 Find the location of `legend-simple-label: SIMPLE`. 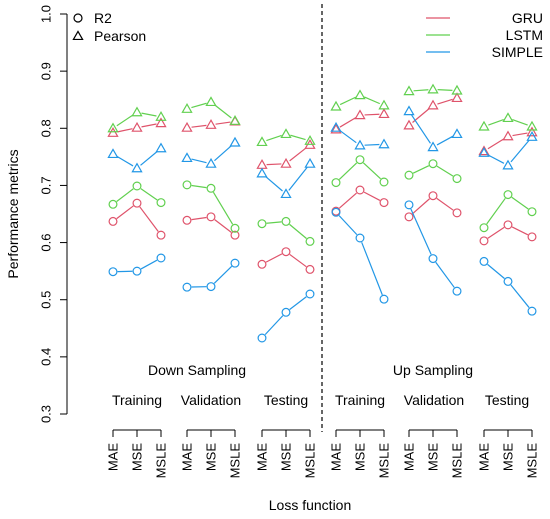

legend-simple-label: SIMPLE is located at coordinates (517, 52).